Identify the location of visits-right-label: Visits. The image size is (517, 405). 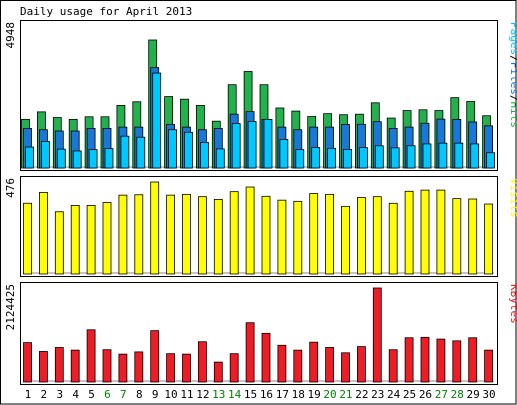
(512, 198).